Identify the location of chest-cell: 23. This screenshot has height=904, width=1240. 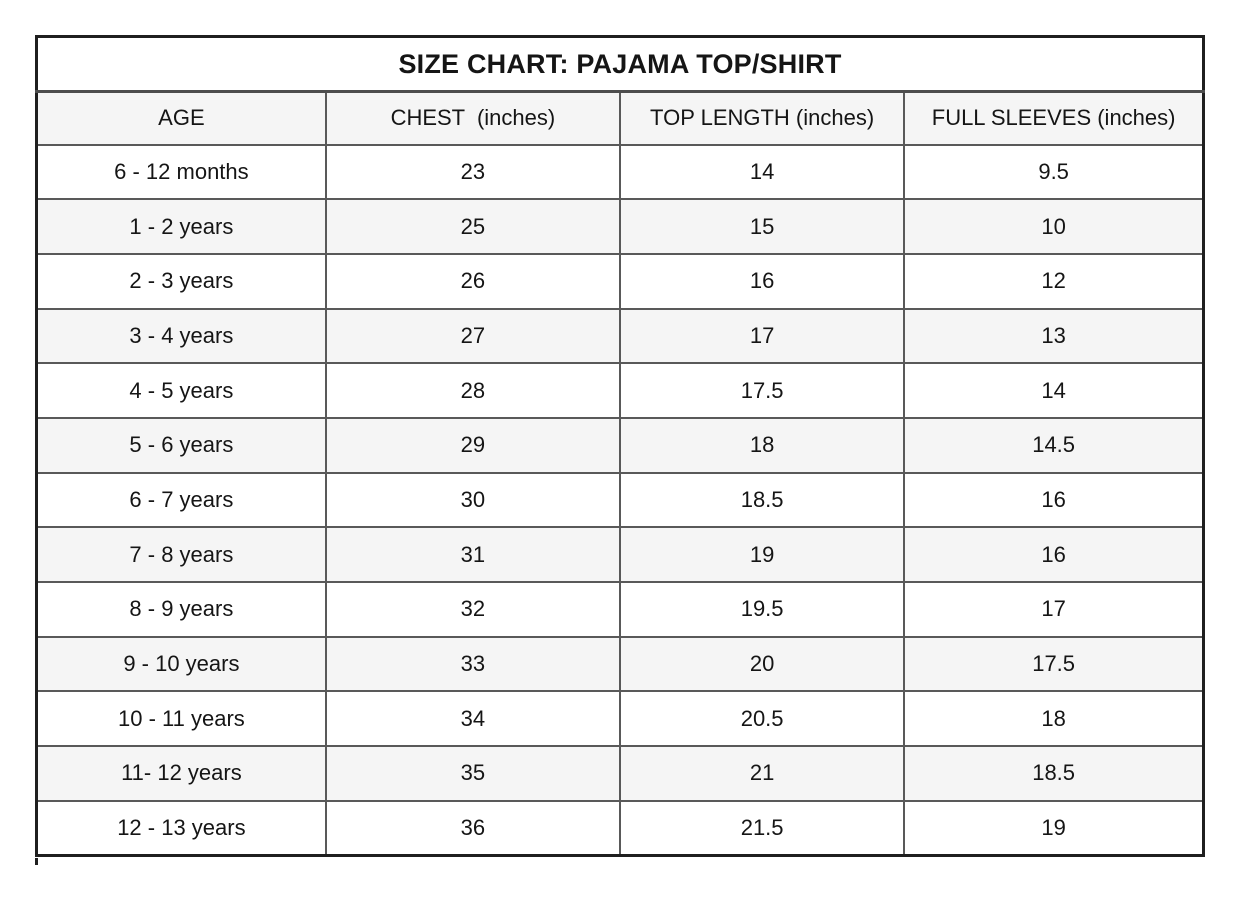
(472, 172).